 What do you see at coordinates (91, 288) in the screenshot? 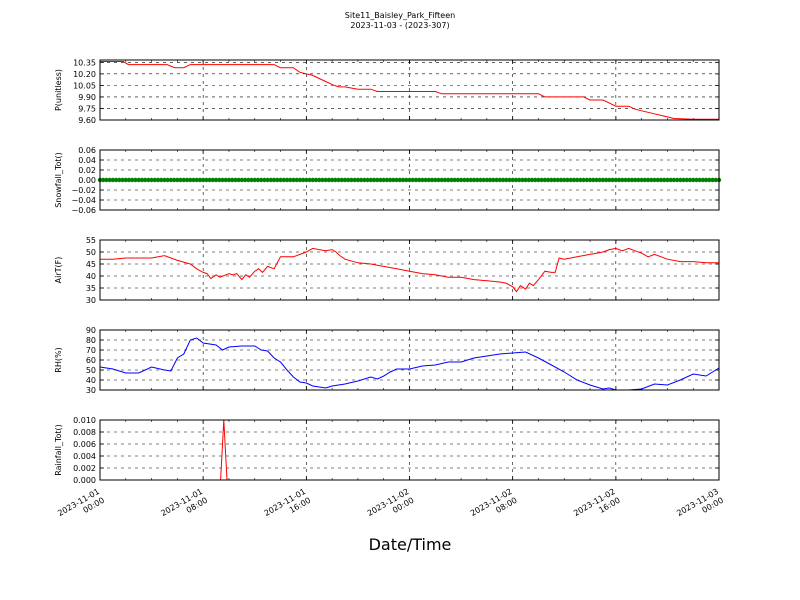
I see `y-tick-label: 35` at bounding box center [91, 288].